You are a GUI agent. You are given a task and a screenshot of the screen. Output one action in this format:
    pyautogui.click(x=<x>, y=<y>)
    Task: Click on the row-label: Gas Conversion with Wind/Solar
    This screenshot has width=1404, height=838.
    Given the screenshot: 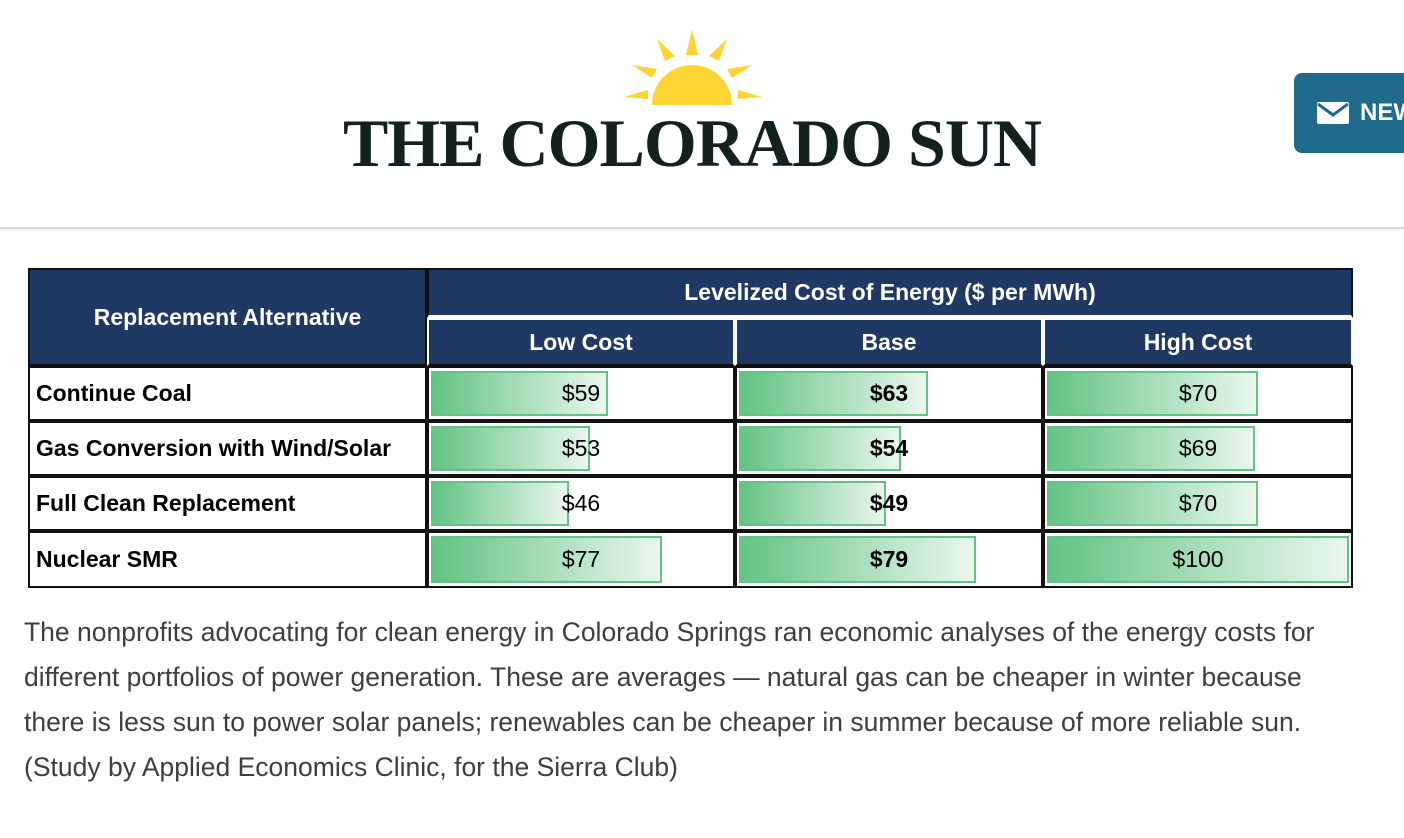 What is the action you would take?
    pyautogui.click(x=227, y=448)
    